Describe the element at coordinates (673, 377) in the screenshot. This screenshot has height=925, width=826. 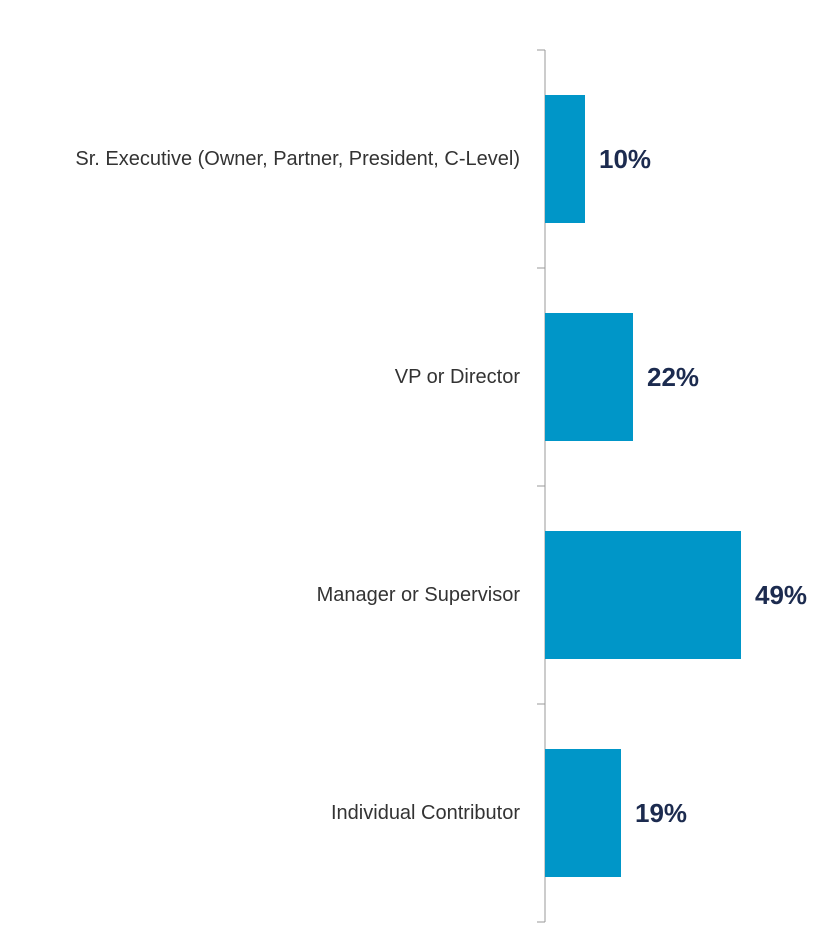
I see `value-label: 22%` at that location.